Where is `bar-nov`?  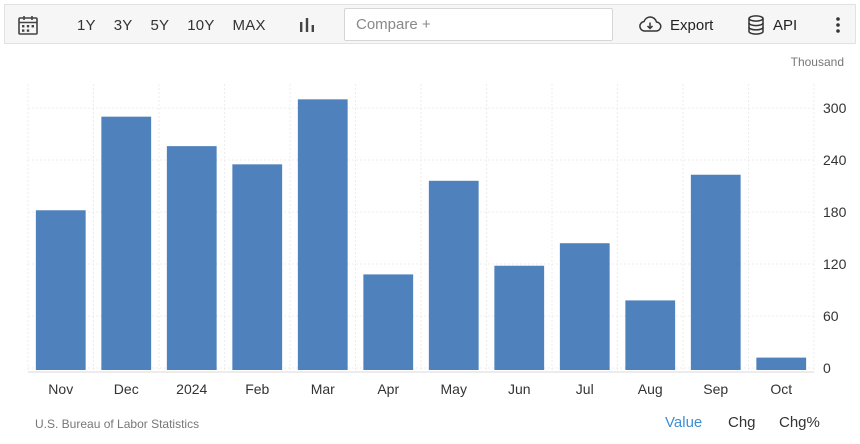 bar-nov is located at coordinates (60, 290).